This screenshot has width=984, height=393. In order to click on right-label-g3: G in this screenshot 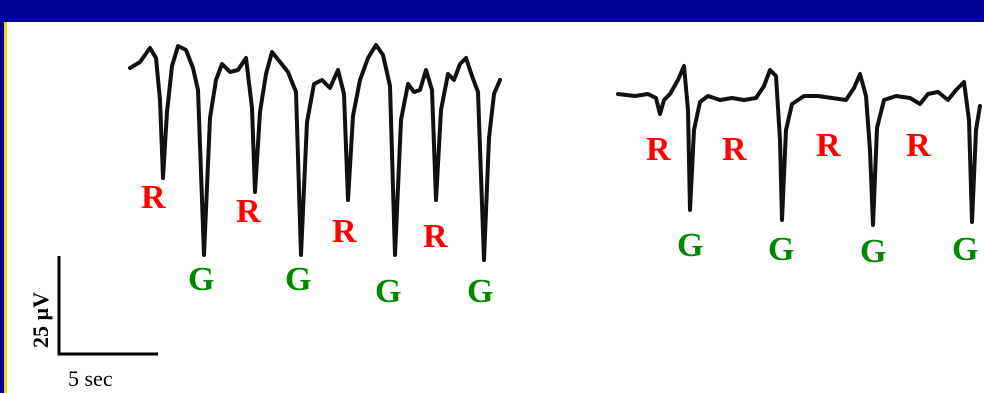, I will do `click(873, 251)`.